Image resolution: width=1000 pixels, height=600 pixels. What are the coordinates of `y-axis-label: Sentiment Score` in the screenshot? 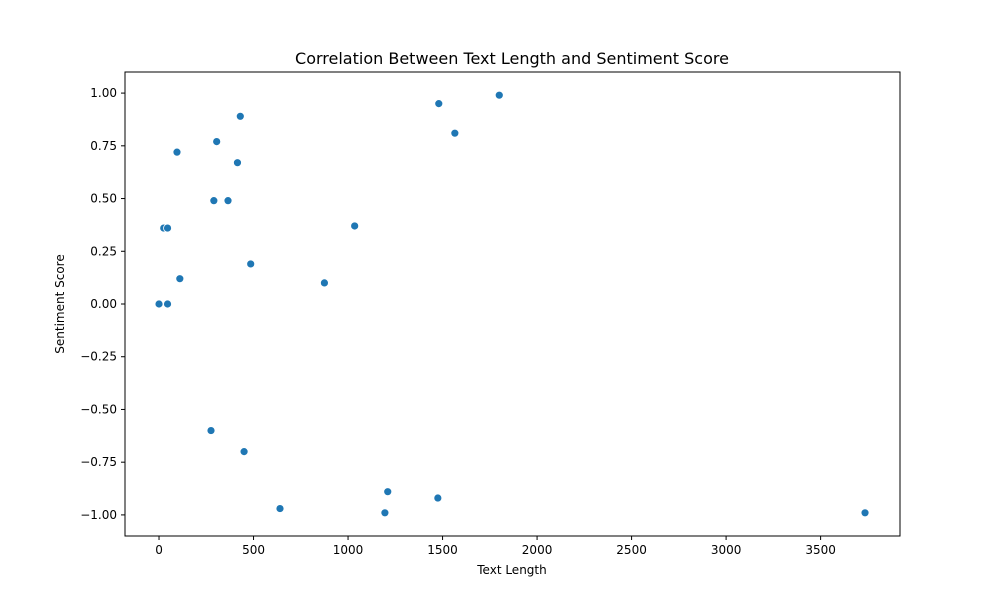 It's located at (60, 303).